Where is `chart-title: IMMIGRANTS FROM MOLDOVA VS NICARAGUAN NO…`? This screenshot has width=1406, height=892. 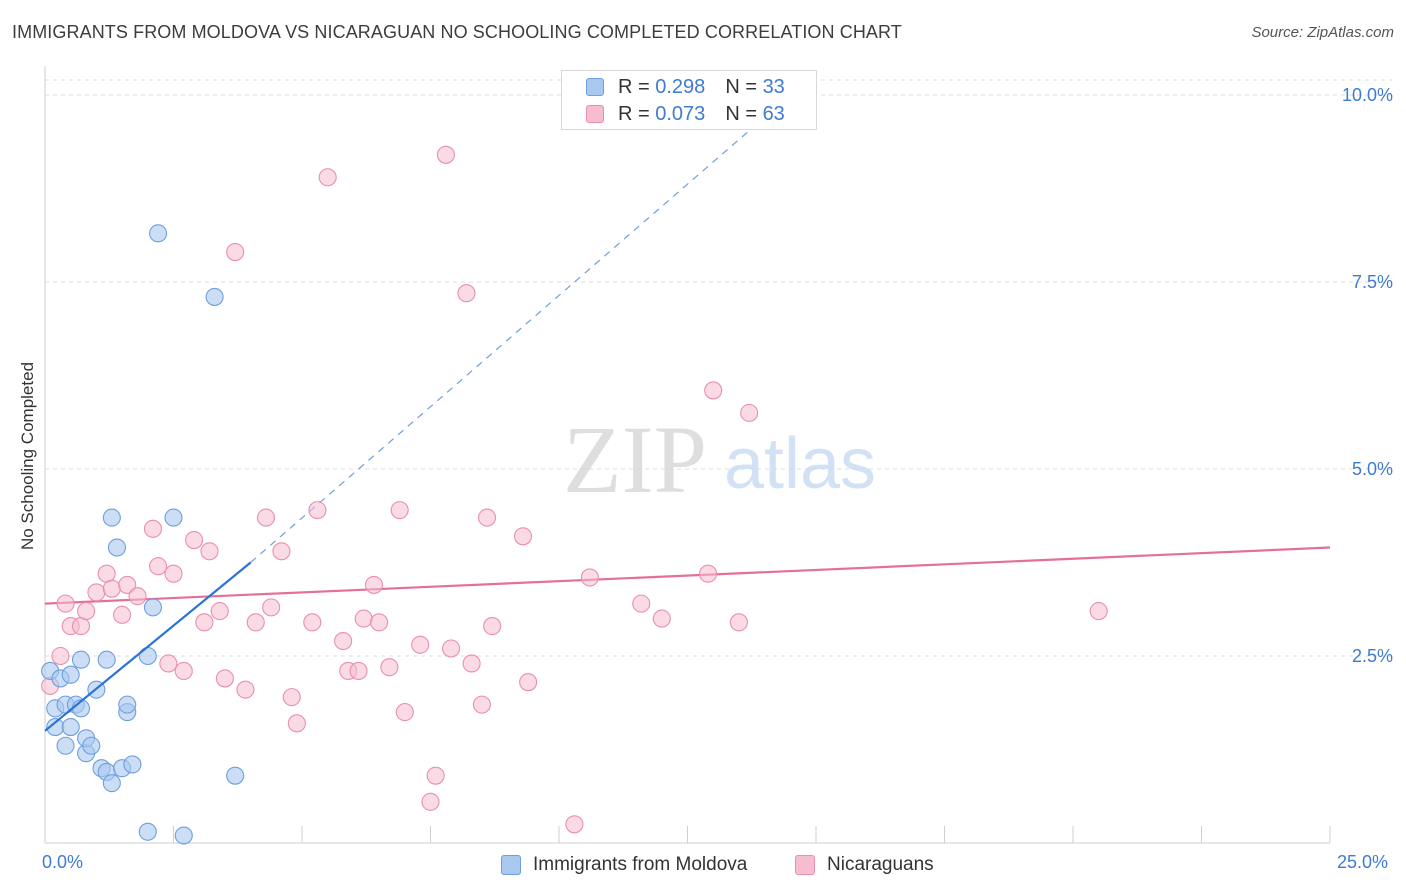 chart-title: IMMIGRANTS FROM MOLDOVA VS NICARAGUAN NO… is located at coordinates (457, 32).